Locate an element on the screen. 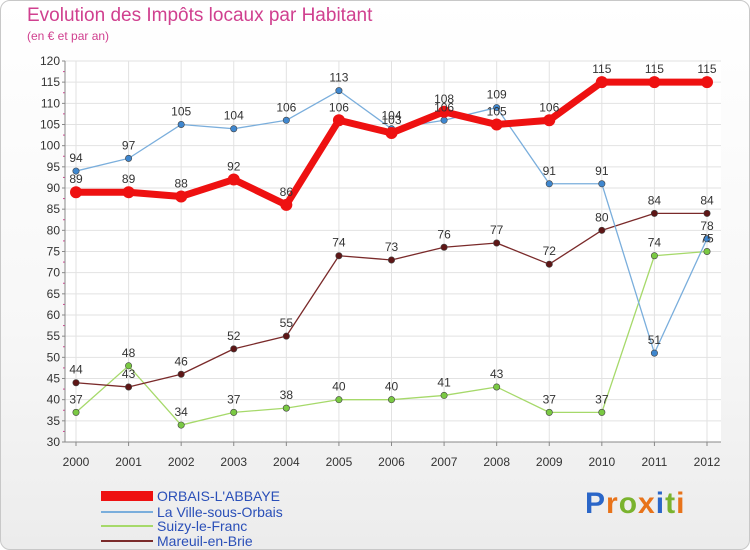 The width and height of the screenshot is (750, 550). legend-label-mareuil: Mareuil-en-Brie is located at coordinates (205, 541).